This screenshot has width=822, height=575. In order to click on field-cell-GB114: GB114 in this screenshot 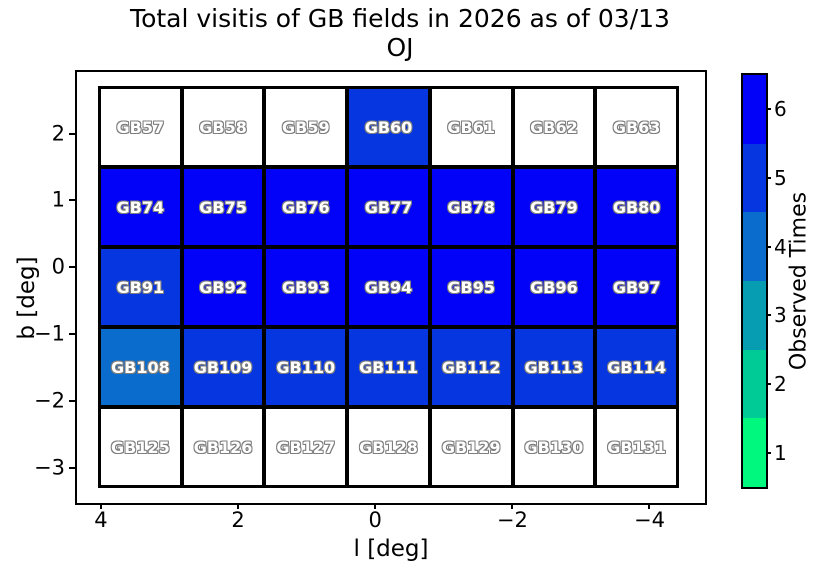, I will do `click(636, 367)`.